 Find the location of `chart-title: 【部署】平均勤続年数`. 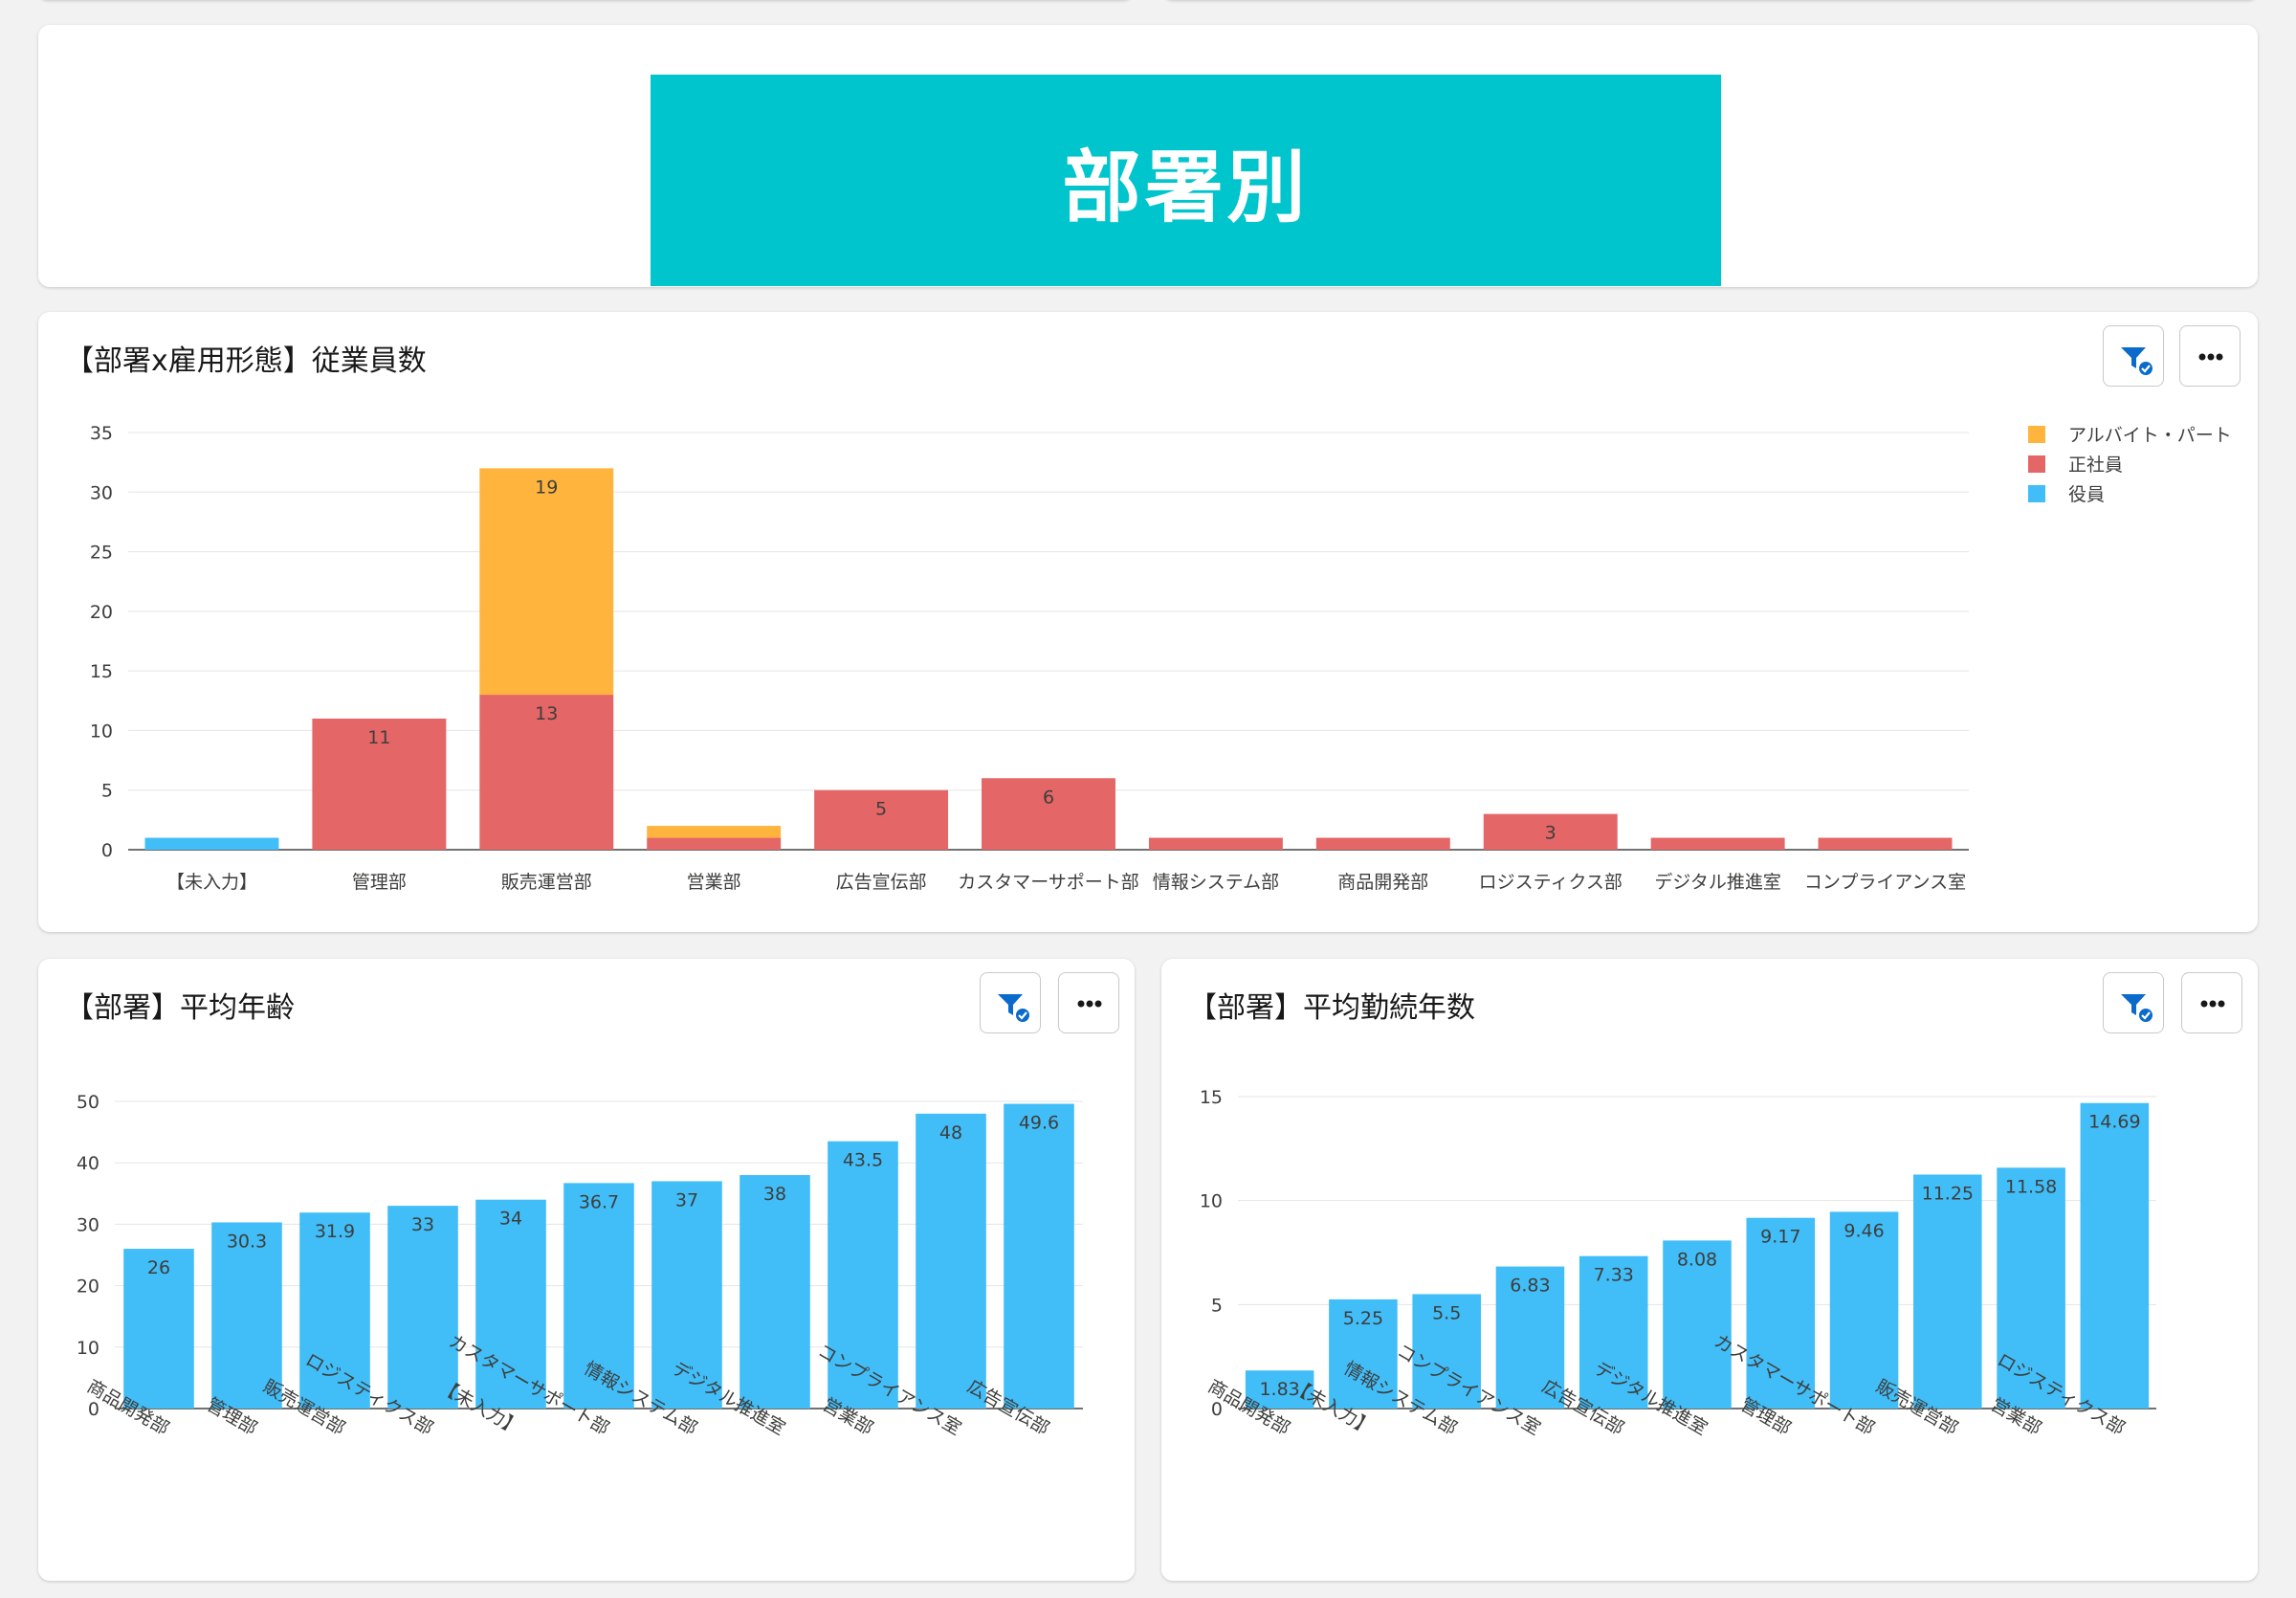

chart-title: 【部署】平均勤続年数 is located at coordinates (1332, 1008).